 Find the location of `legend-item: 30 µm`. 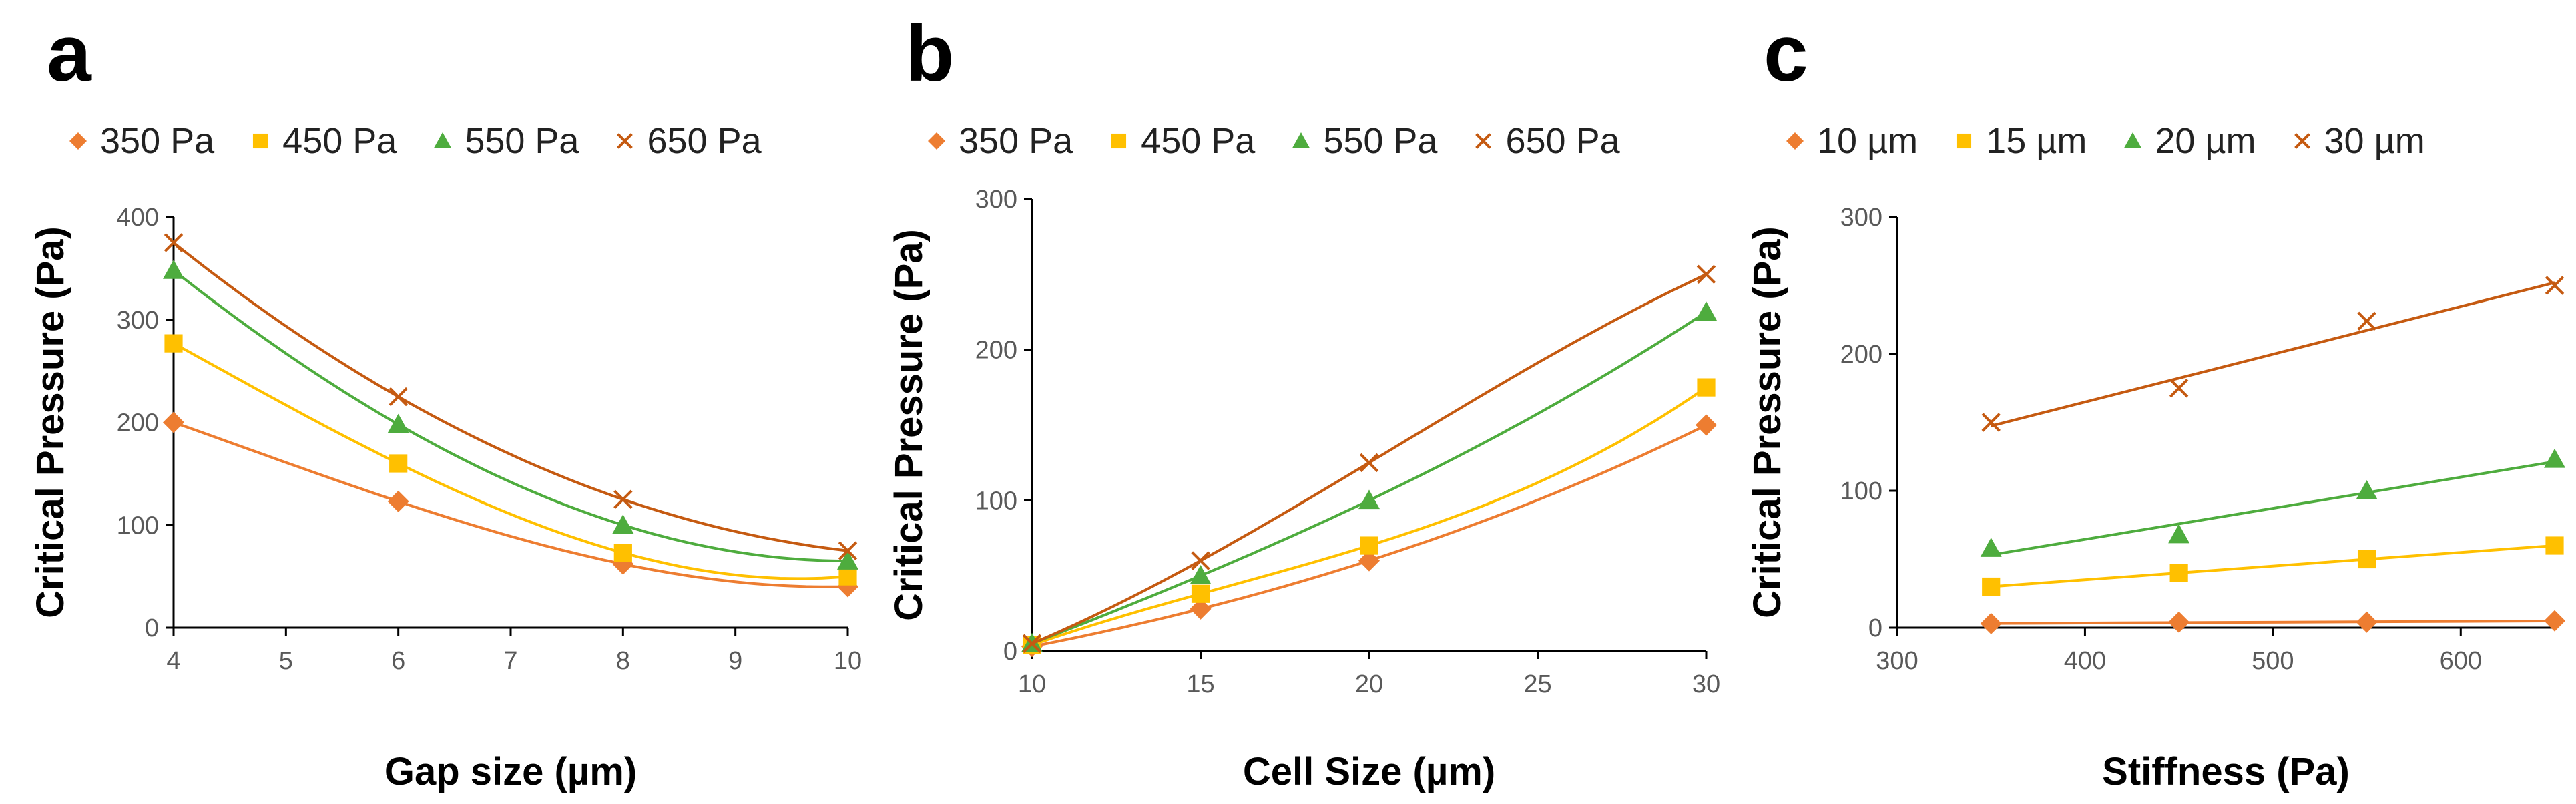

legend-item: 30 µm is located at coordinates (2358, 141).